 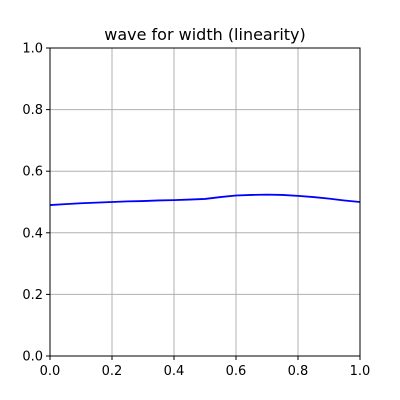 I want to click on y-tick-label: 0.0, so click(x=32, y=357).